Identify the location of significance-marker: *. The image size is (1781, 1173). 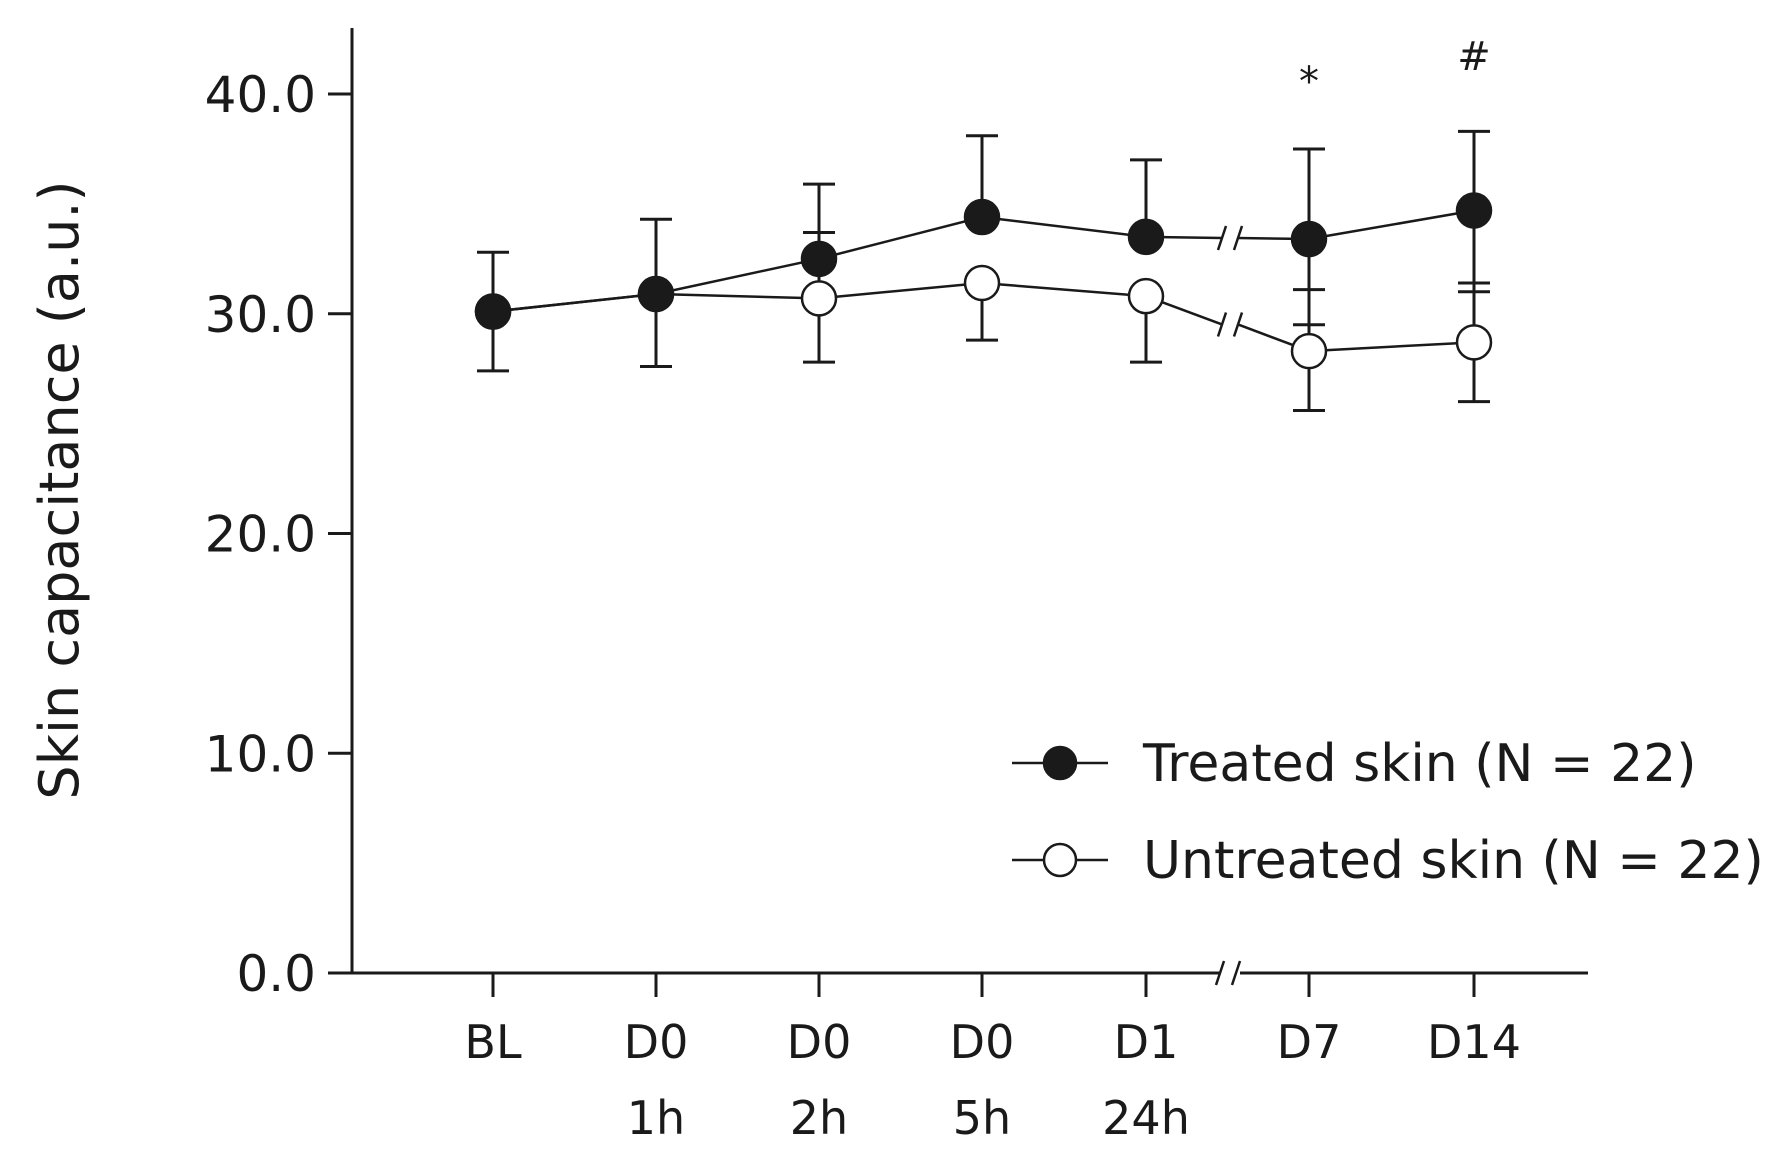
(1309, 82).